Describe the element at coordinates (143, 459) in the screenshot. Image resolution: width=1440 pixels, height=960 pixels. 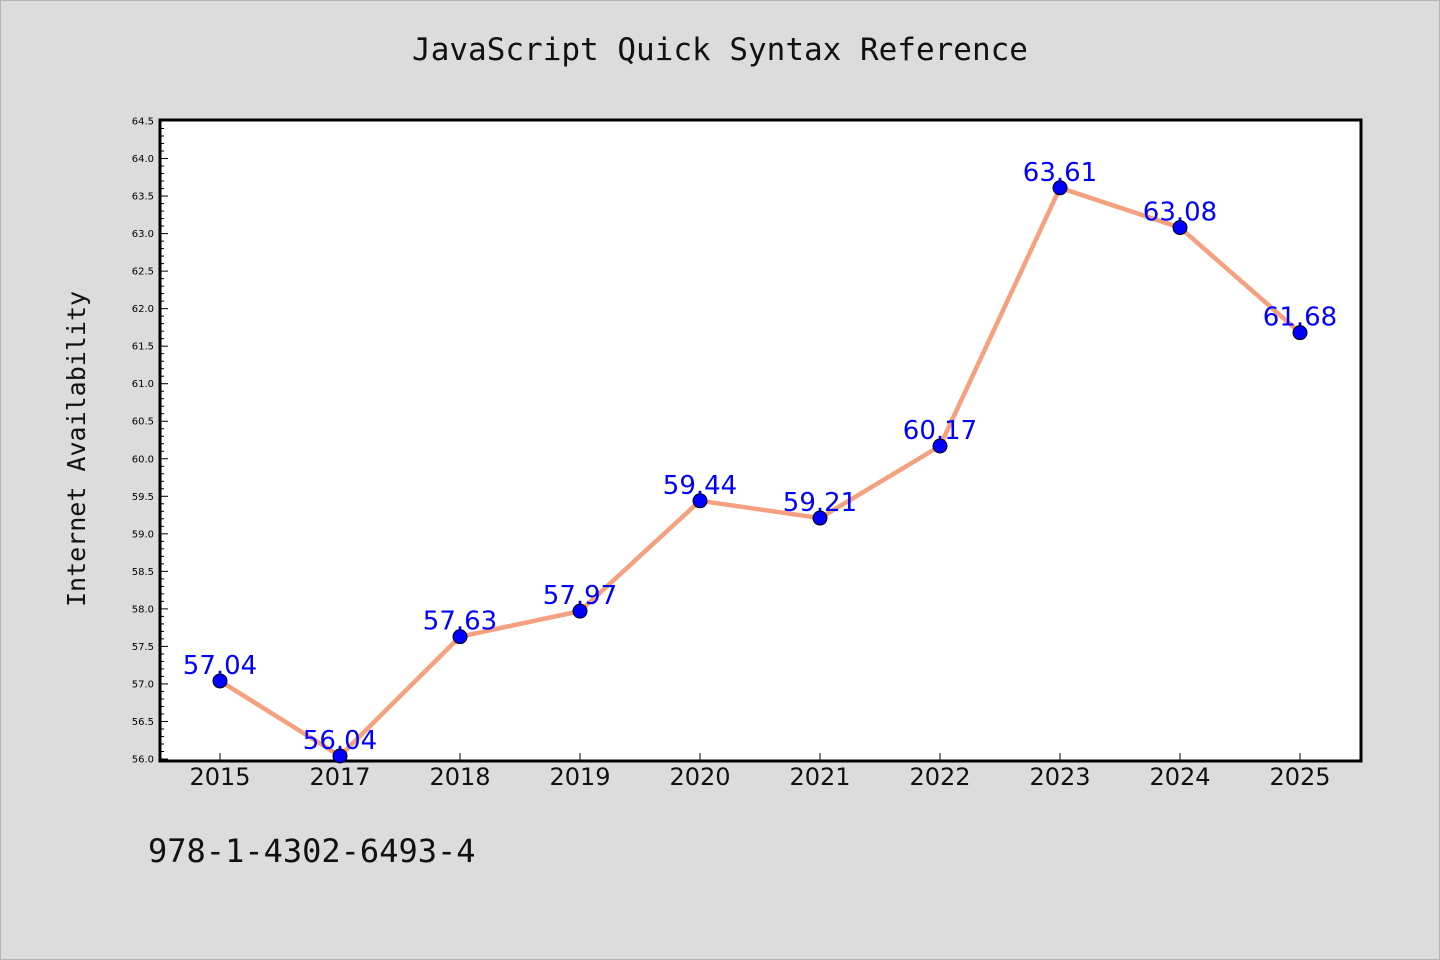
I see `y-tick-label: 60.0` at that location.